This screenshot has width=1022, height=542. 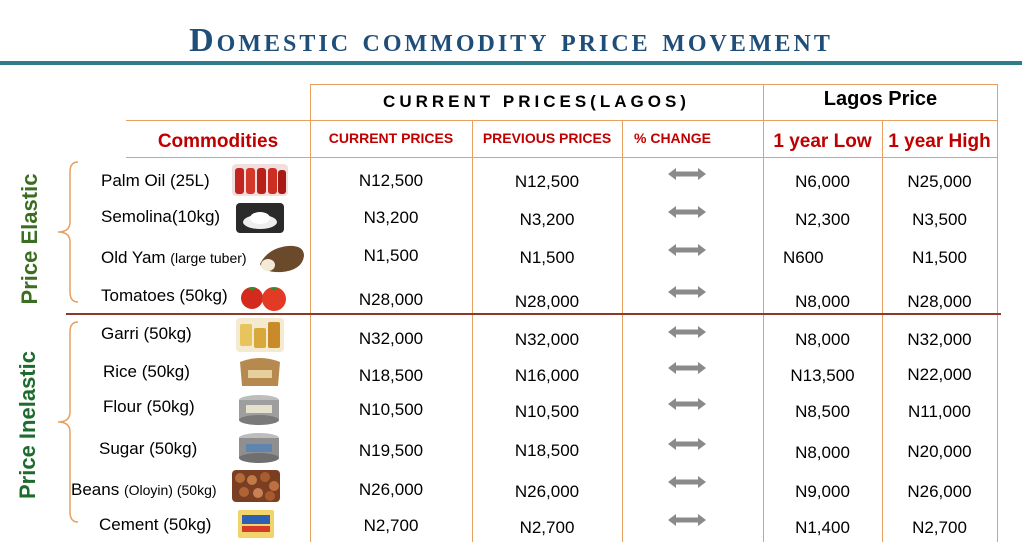 I want to click on year-low-cell: N6,000, so click(x=822, y=181).